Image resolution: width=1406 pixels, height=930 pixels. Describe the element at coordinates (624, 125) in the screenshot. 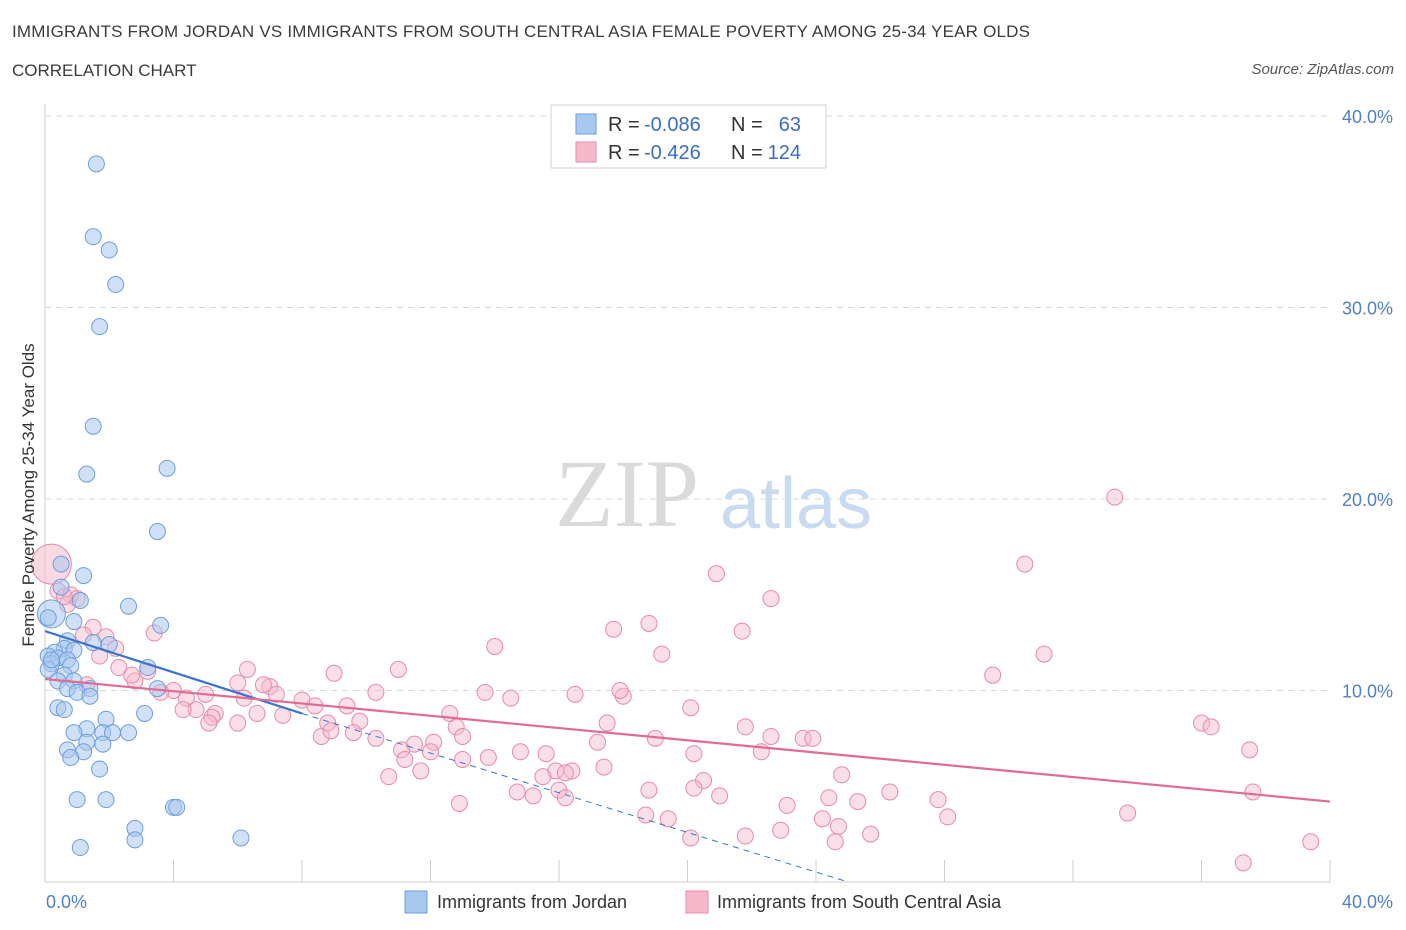

I see `stats-r-label-jordan: R =` at that location.